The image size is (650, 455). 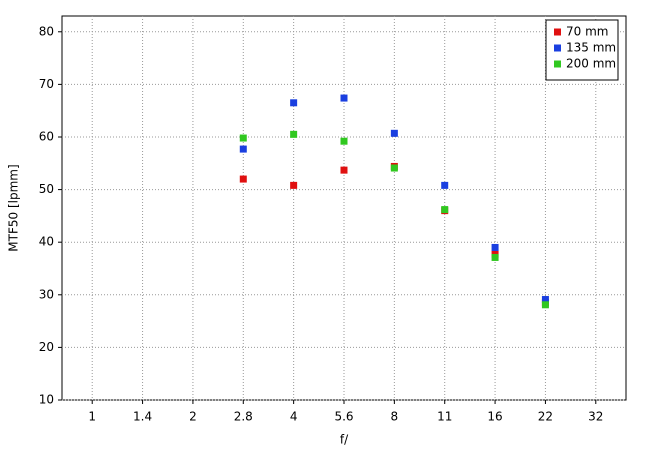 What do you see at coordinates (595, 417) in the screenshot?
I see `x-tick-label: 32` at bounding box center [595, 417].